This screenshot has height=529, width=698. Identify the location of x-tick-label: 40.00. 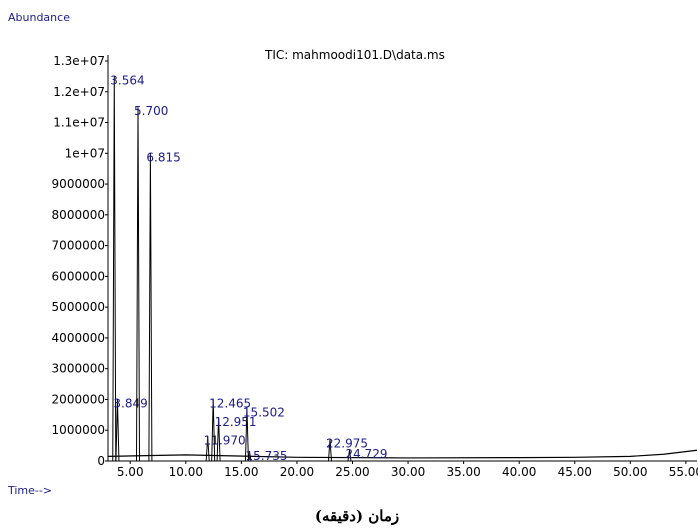
(519, 472).